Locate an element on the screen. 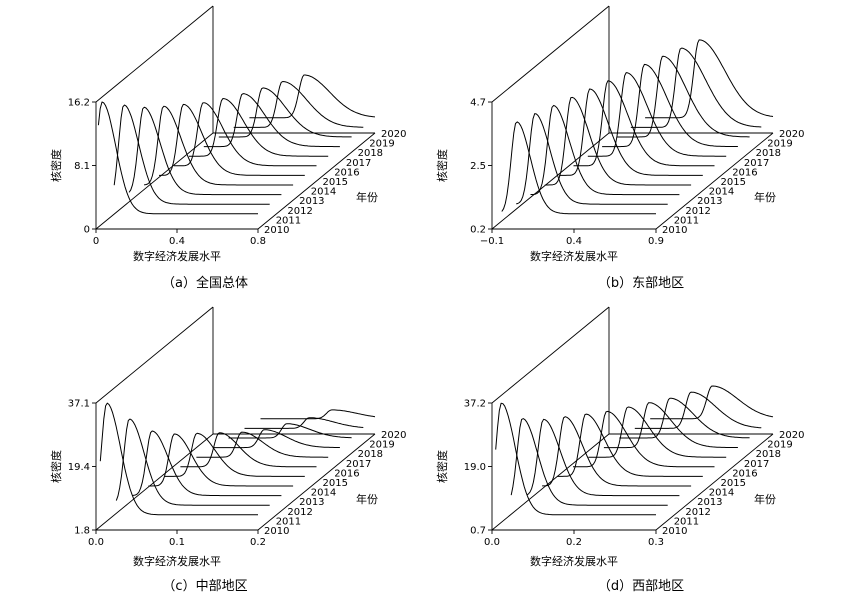 This screenshot has height=602, width=842. x-tick-label: −0.1 is located at coordinates (492, 241).